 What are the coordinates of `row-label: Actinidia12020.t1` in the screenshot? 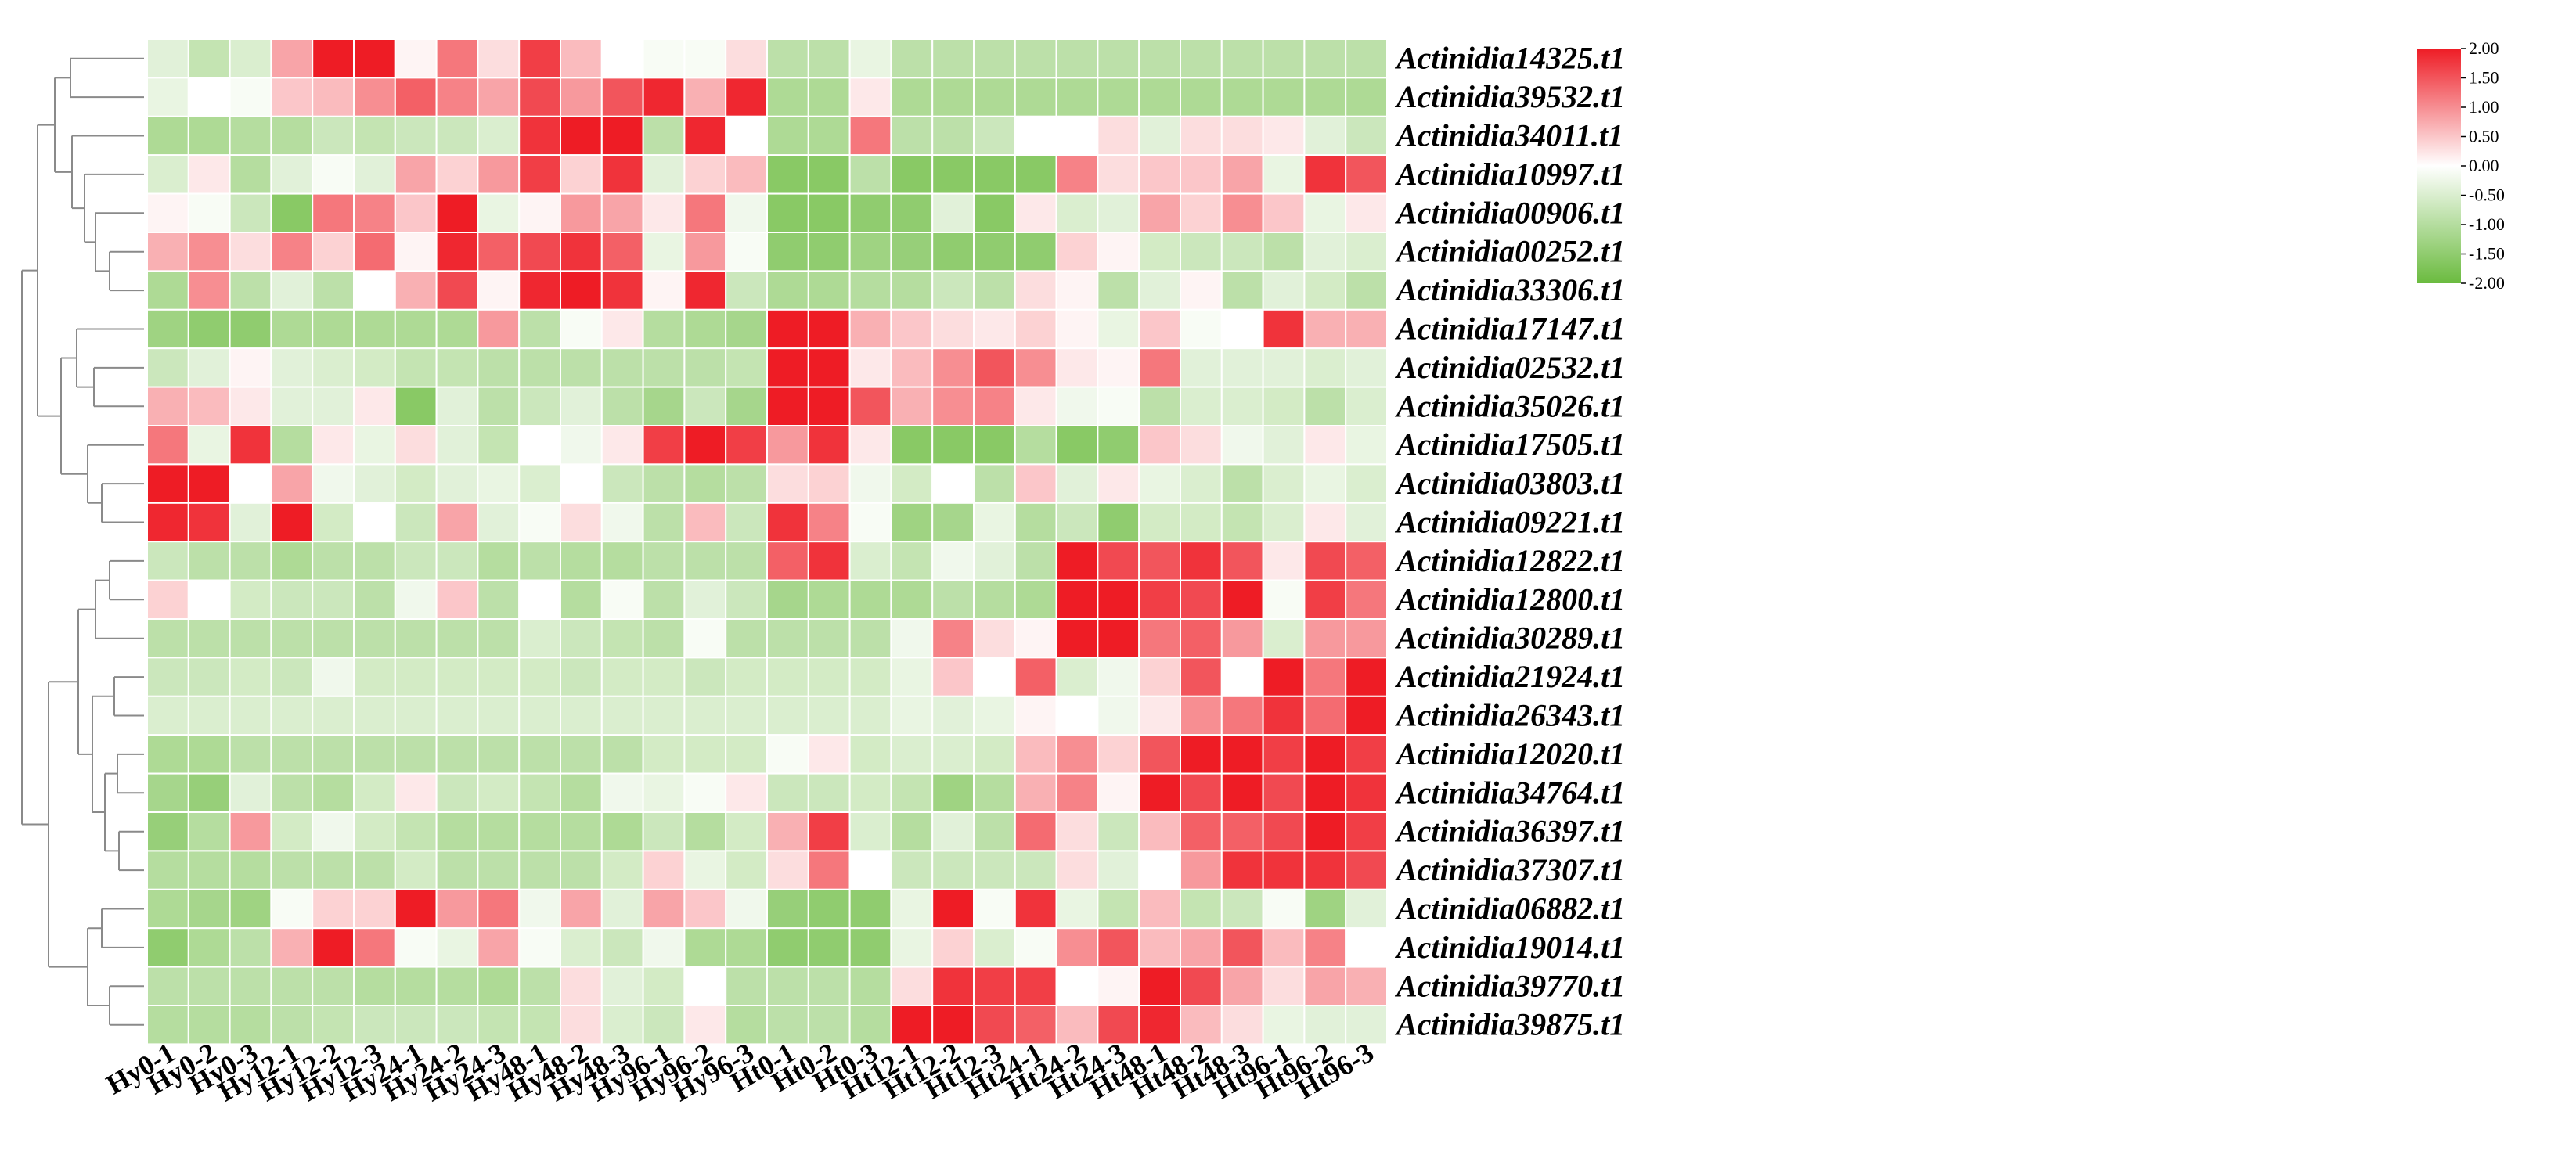 It's located at (1509, 754).